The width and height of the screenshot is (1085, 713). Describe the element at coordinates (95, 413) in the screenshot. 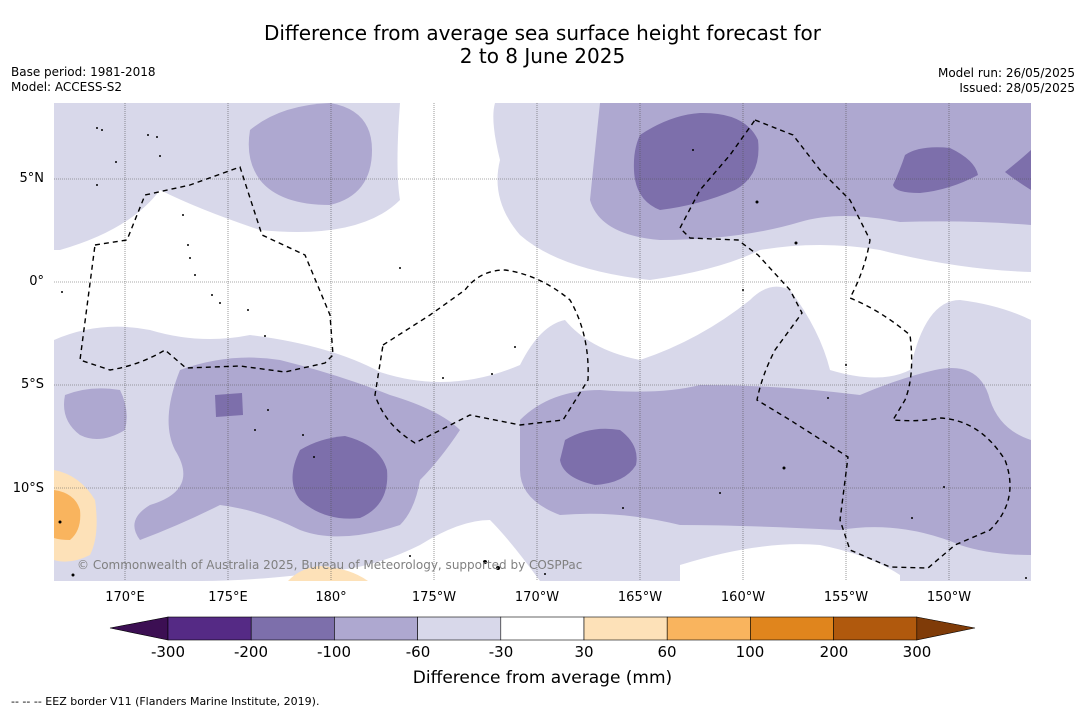

I see `shade-mid-west-blob` at that location.